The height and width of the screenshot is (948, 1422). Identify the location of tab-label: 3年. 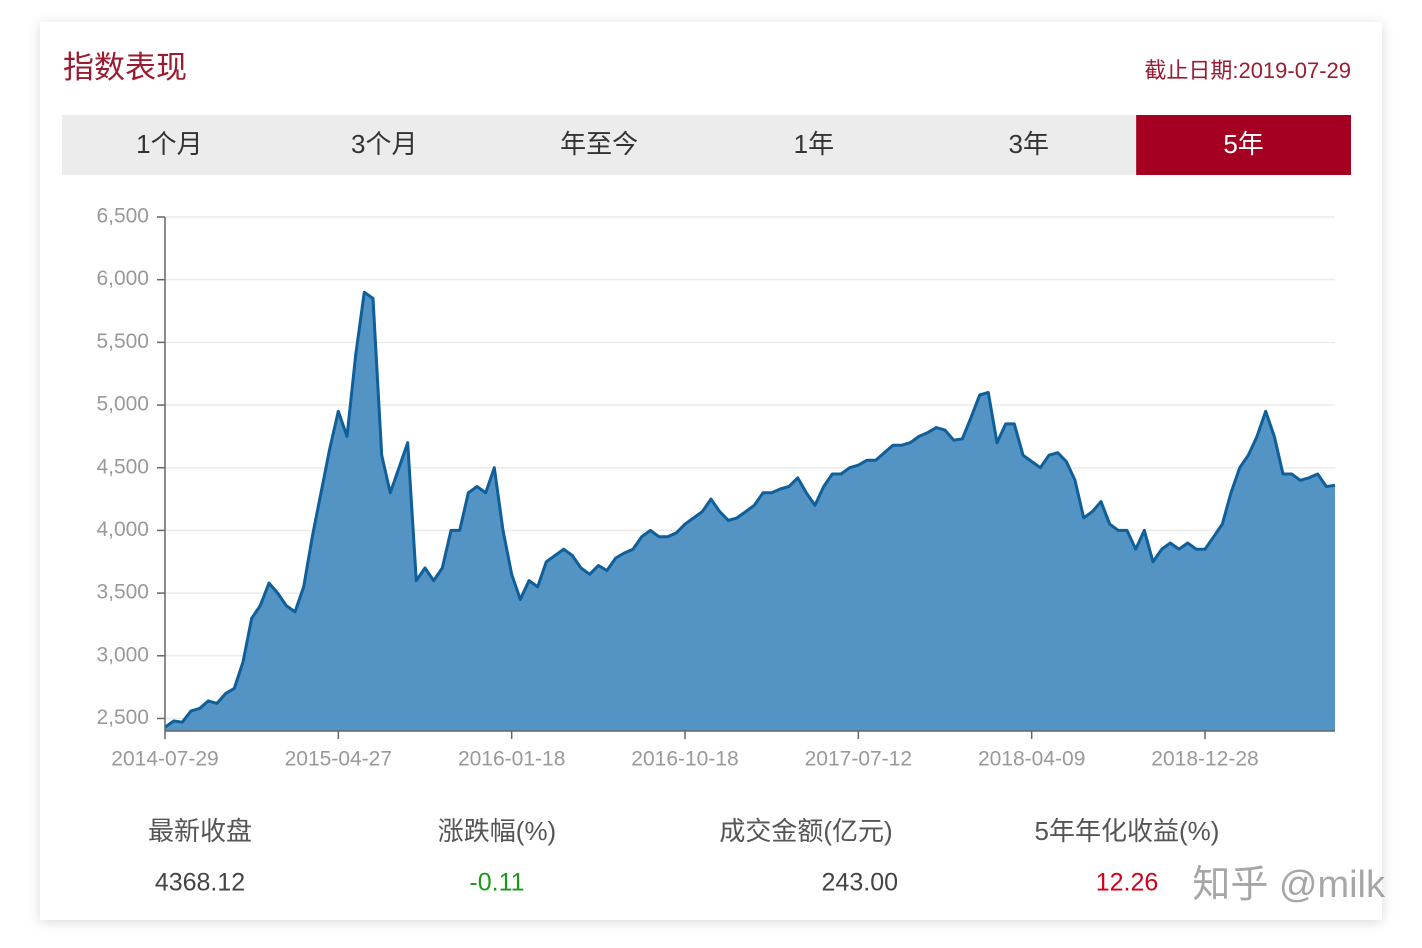
(1029, 144).